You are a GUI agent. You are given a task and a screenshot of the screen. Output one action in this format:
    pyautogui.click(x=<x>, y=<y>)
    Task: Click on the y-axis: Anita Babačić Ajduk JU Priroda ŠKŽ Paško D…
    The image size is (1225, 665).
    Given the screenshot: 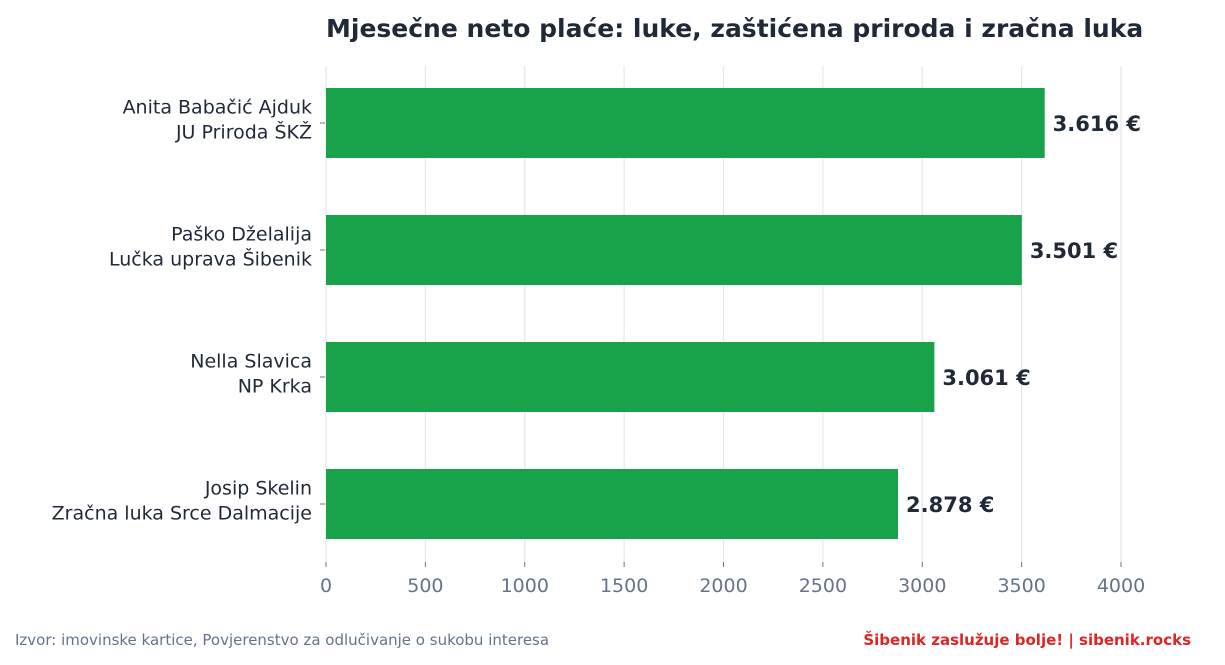 What is the action you would take?
    pyautogui.click(x=188, y=311)
    